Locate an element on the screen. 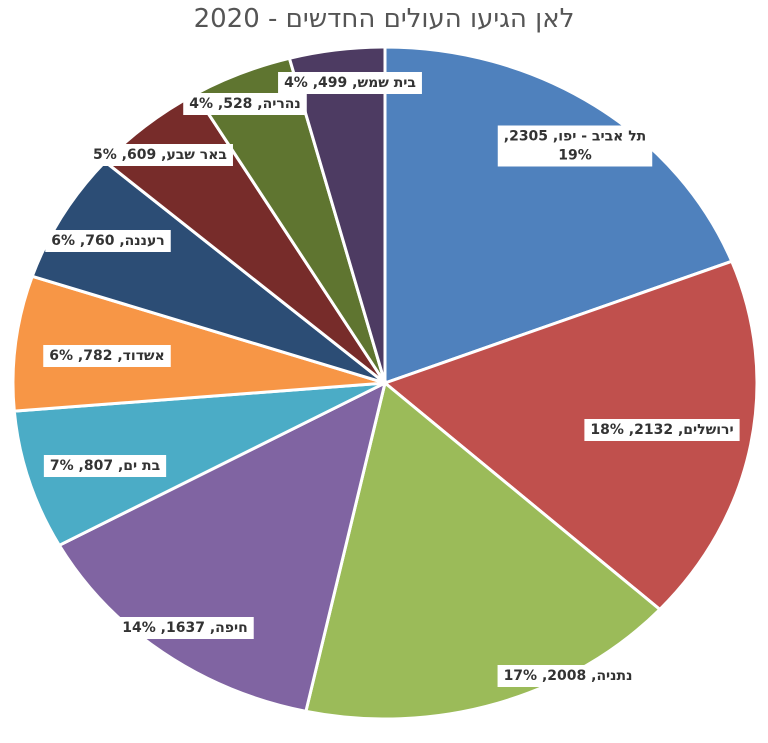 This screenshot has height=743, width=768. slice-label: בת ים, 807, 7% is located at coordinates (105, 466).